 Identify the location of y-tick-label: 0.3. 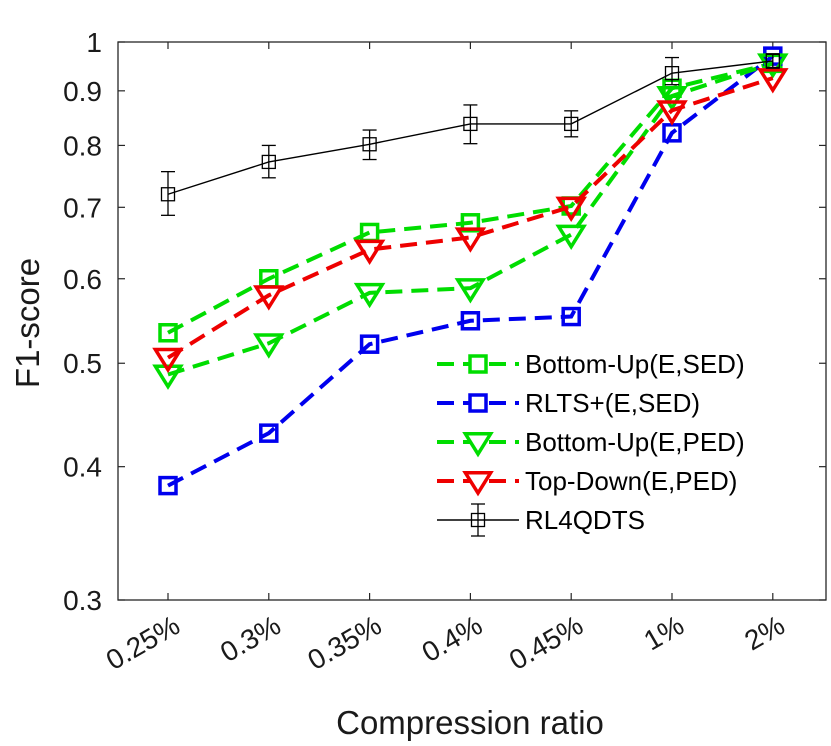
(82, 600).